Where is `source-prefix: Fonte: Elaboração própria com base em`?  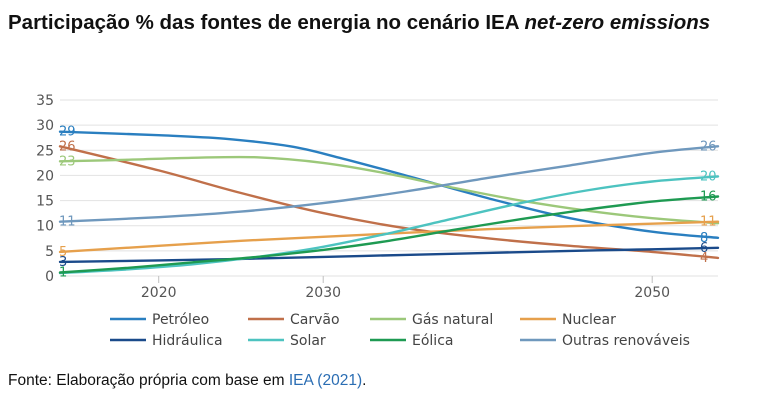 source-prefix: Fonte: Elaboração própria com base em is located at coordinates (148, 380).